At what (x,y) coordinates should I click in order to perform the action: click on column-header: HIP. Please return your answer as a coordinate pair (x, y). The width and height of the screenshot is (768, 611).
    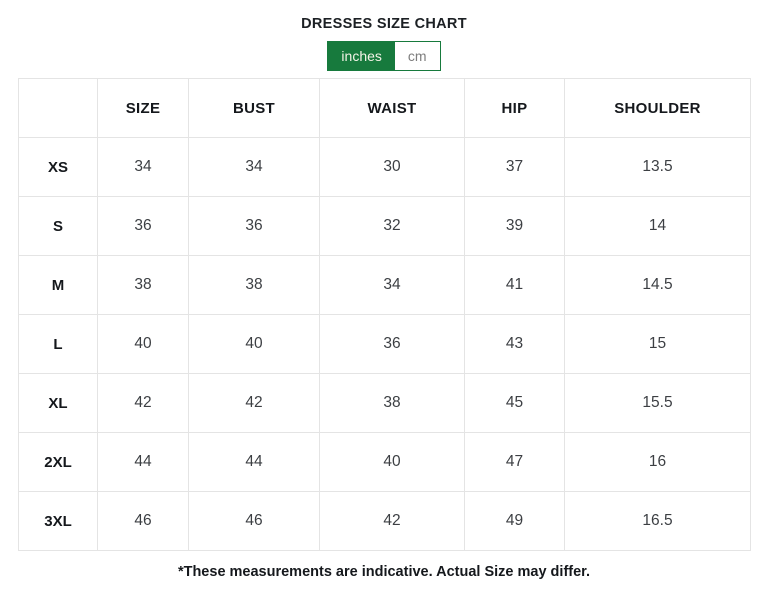
    Looking at the image, I should click on (514, 108).